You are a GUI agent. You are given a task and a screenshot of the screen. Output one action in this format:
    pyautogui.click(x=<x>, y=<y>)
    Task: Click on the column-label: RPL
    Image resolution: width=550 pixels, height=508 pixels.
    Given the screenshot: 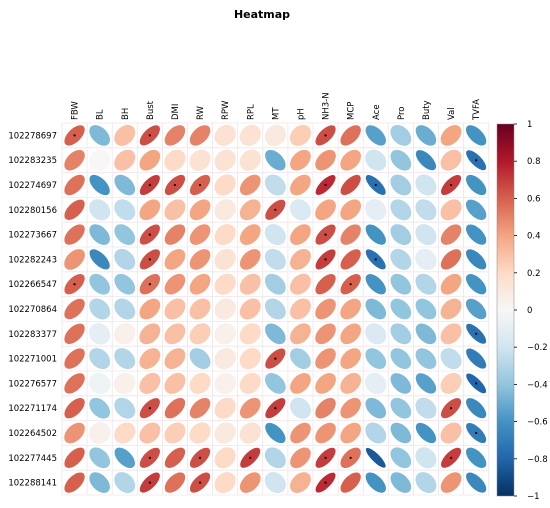 What is the action you would take?
    pyautogui.click(x=251, y=112)
    